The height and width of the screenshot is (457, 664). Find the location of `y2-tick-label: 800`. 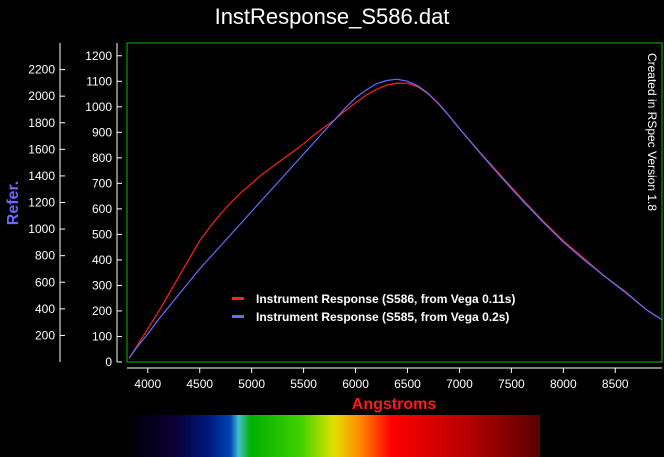

y2-tick-label: 800 is located at coordinates (45, 256).